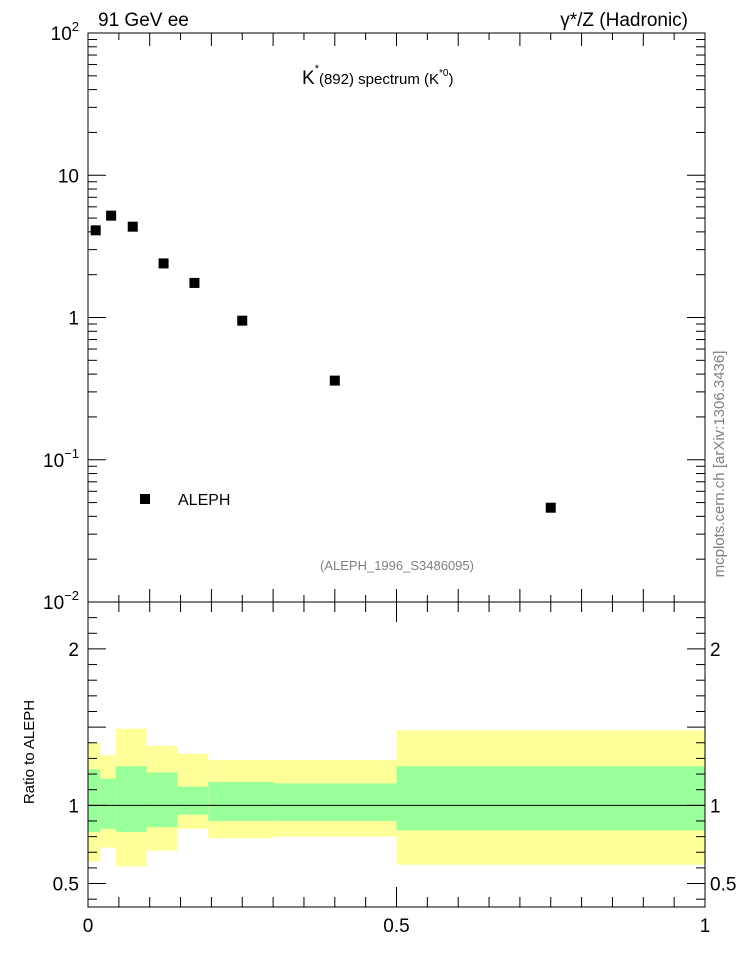  I want to click on ratio-y-tick-label-left: 1, so click(73, 806).